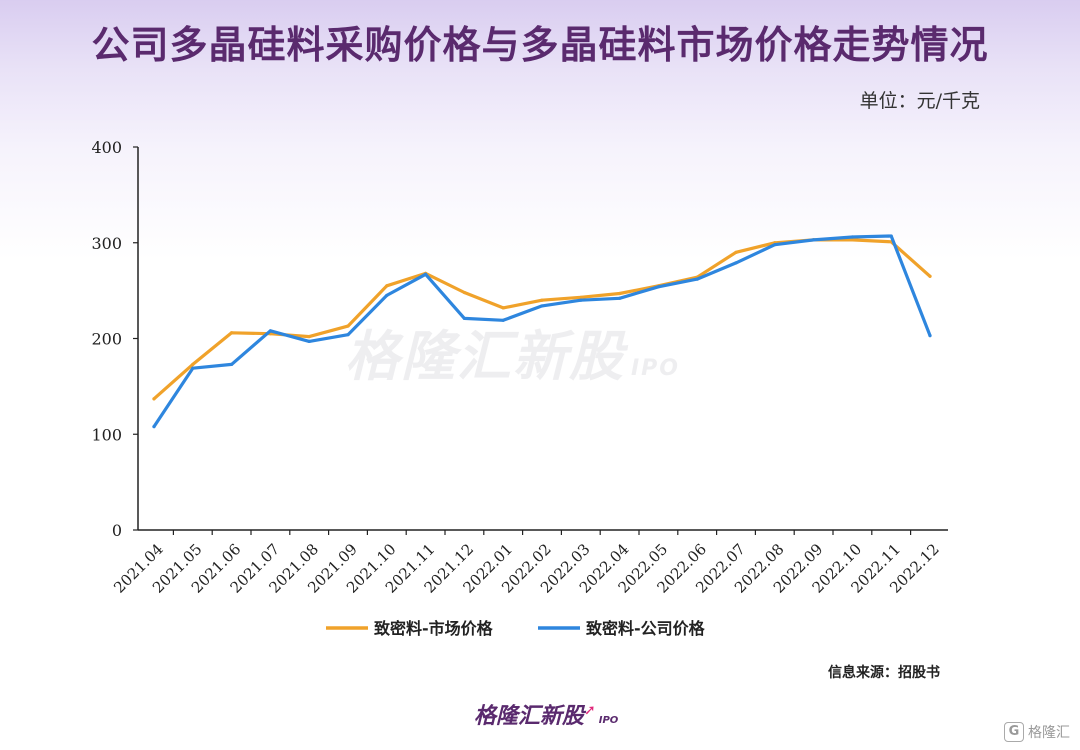 Image resolution: width=1080 pixels, height=750 pixels. I want to click on corner-logo-icon: G, so click(1014, 732).